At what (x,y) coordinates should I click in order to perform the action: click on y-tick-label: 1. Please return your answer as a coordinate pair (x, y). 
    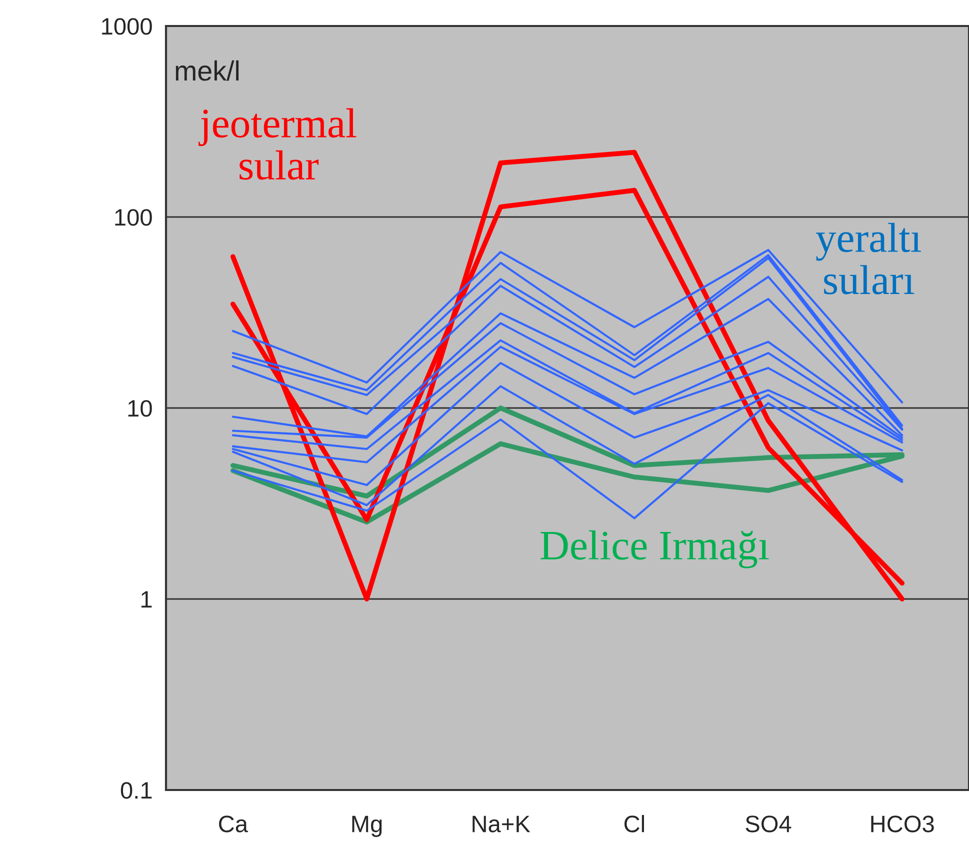
    Looking at the image, I should click on (146, 599).